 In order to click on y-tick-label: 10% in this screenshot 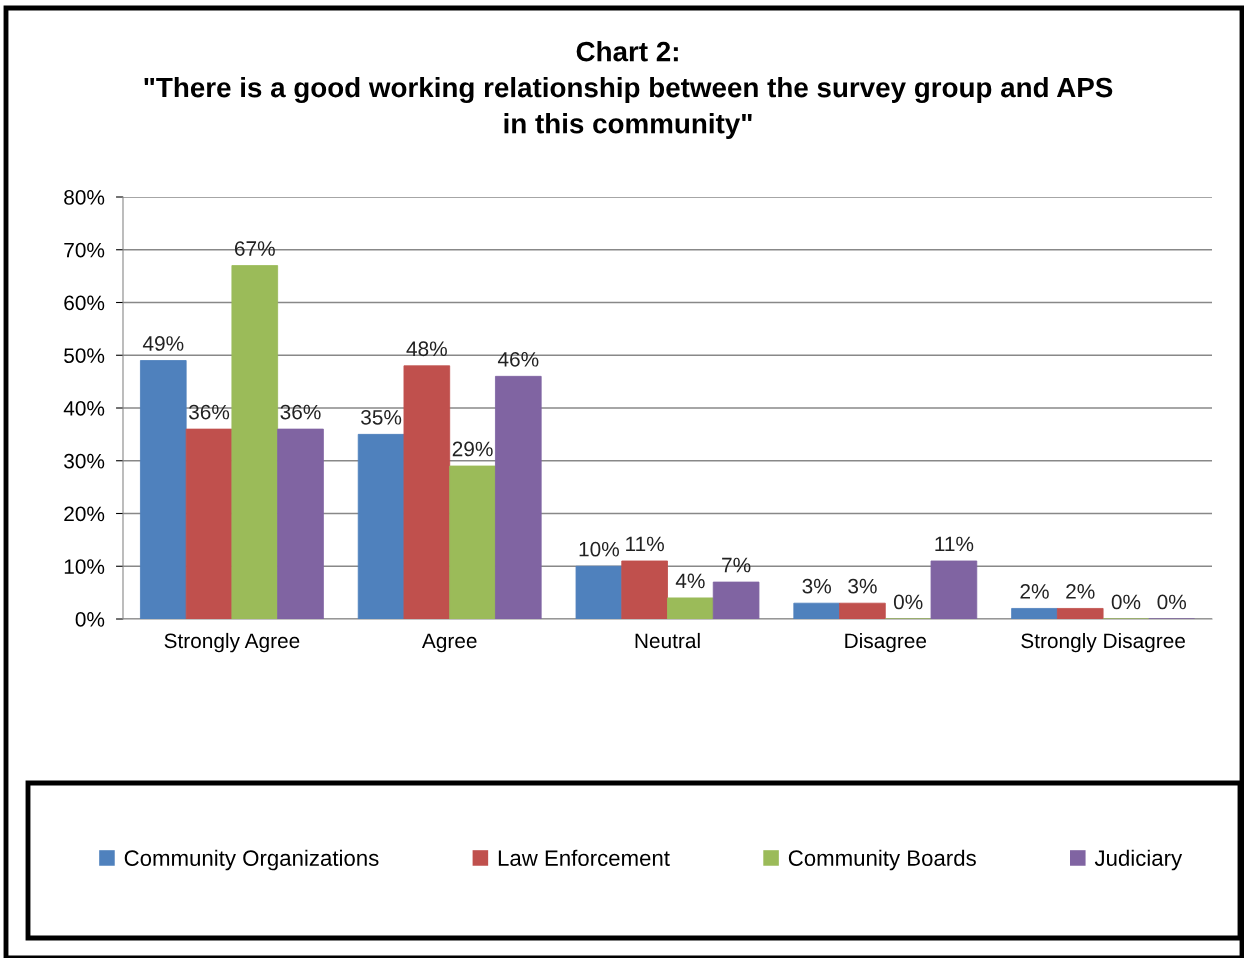, I will do `click(84, 566)`.